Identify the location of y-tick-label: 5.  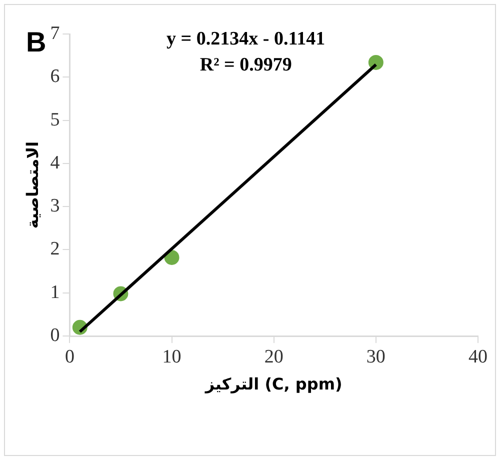
(55, 119).